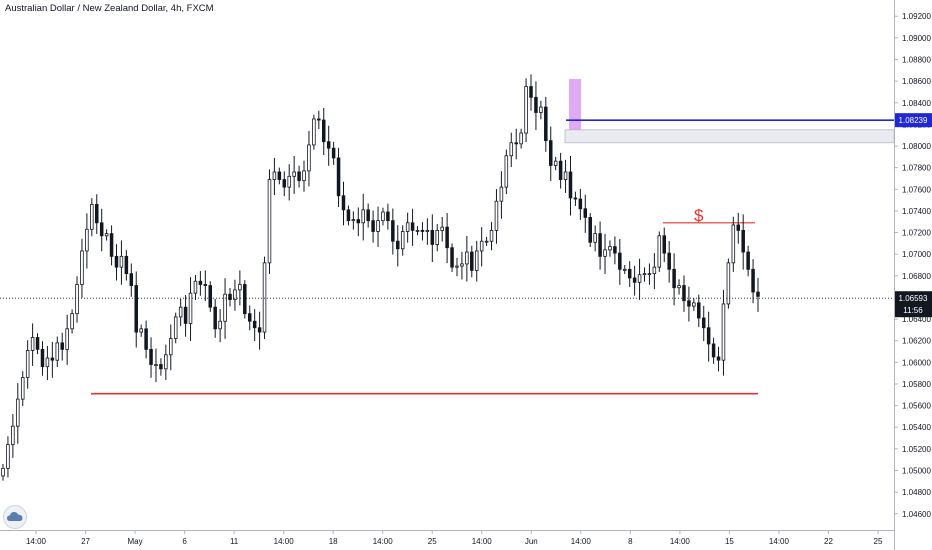 This screenshot has height=550, width=932. I want to click on tradingview-logo, so click(15, 517).